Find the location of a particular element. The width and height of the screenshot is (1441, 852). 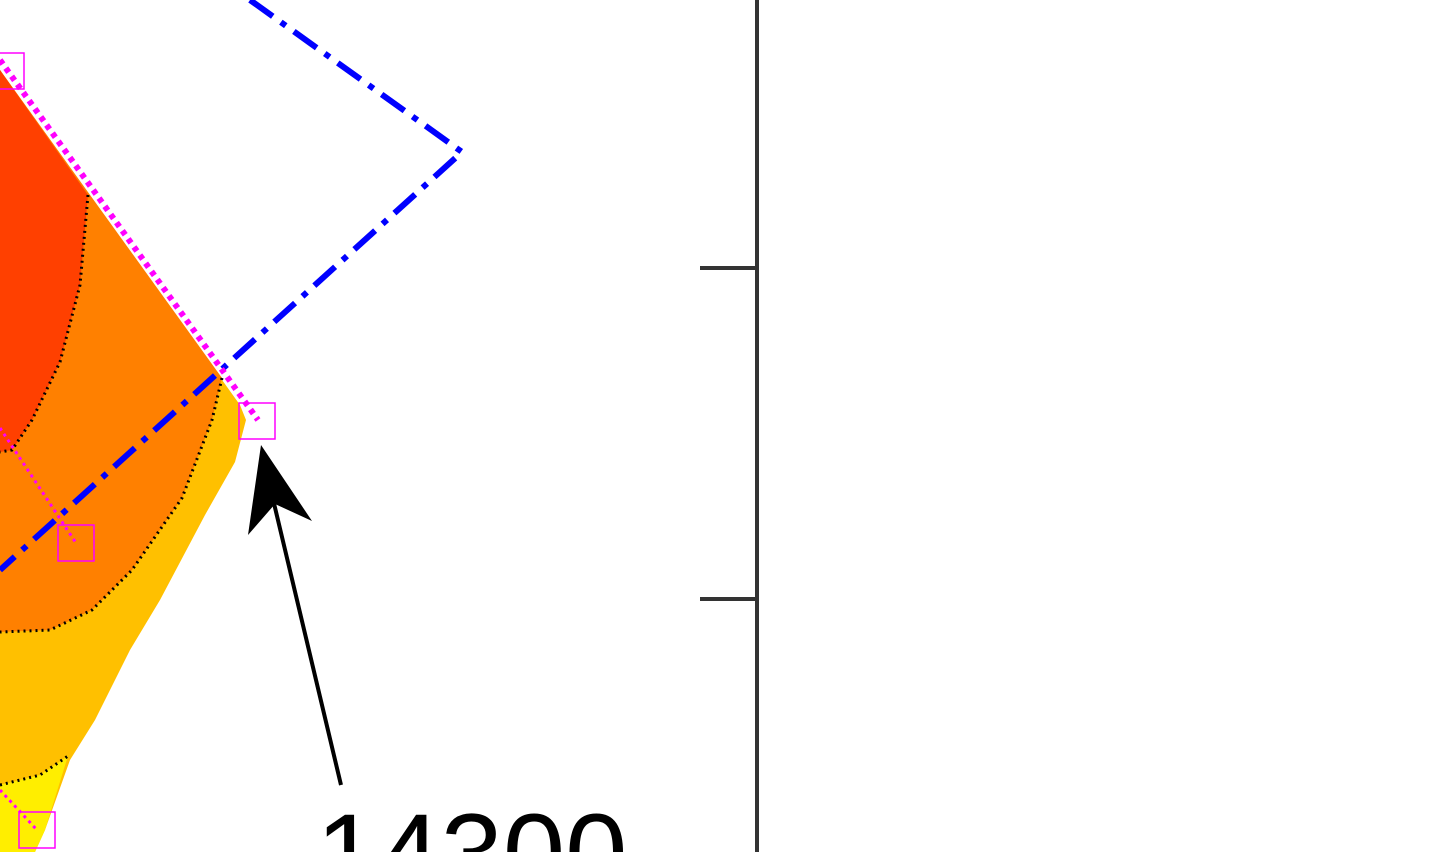

contour-lines is located at coordinates (112, 490).